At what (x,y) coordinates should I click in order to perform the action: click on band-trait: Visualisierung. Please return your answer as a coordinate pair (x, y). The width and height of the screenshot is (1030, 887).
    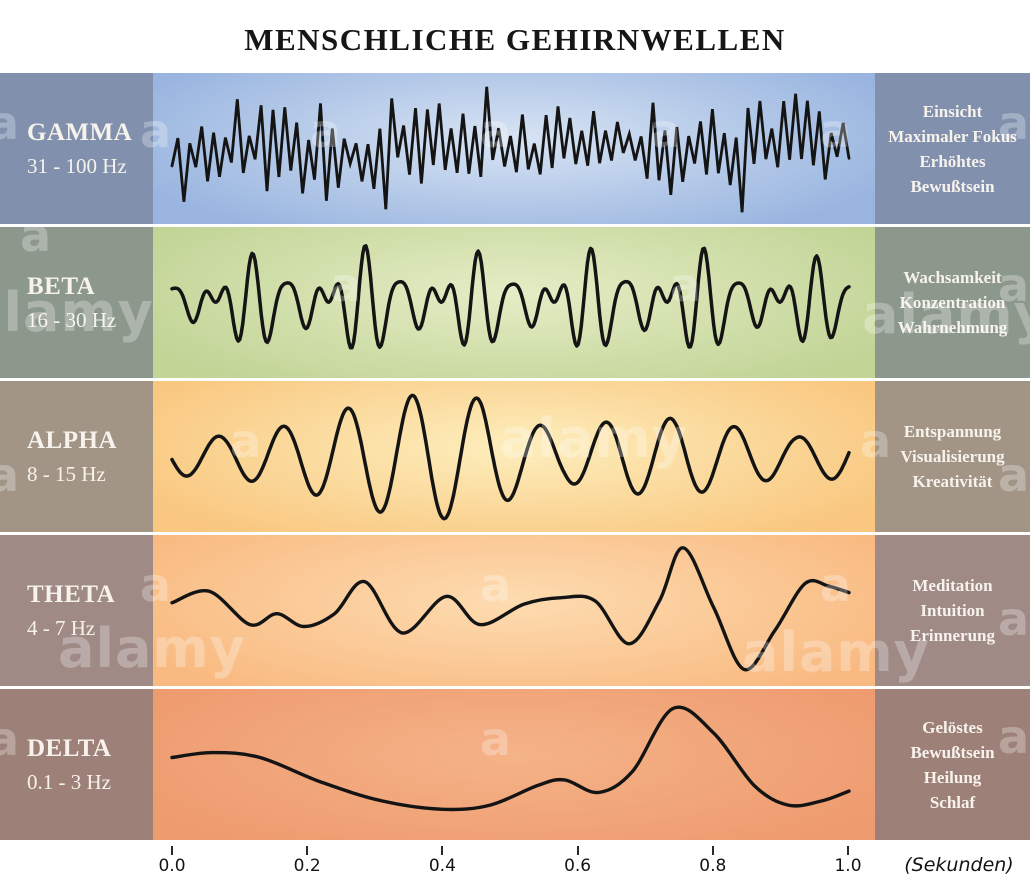
    Looking at the image, I should click on (952, 456).